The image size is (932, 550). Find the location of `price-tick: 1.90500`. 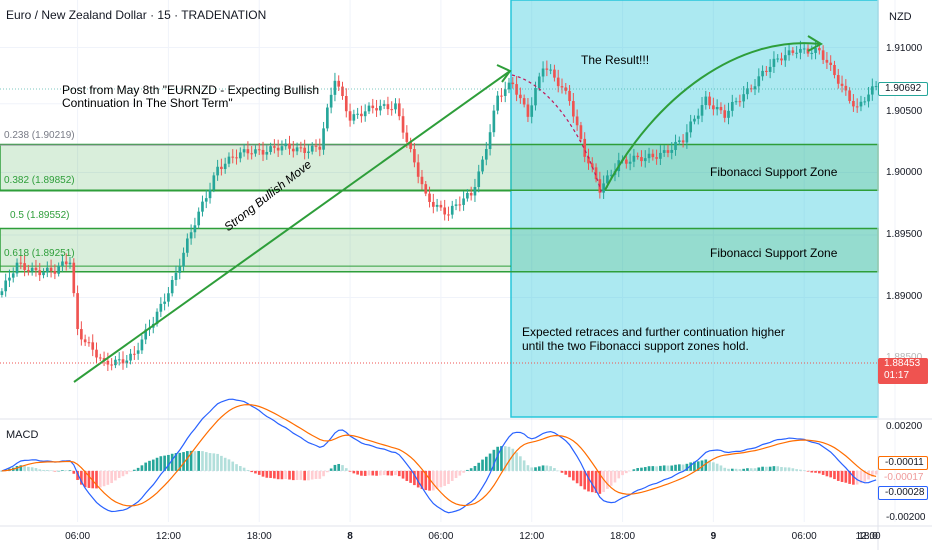

price-tick: 1.90500 is located at coordinates (904, 111).